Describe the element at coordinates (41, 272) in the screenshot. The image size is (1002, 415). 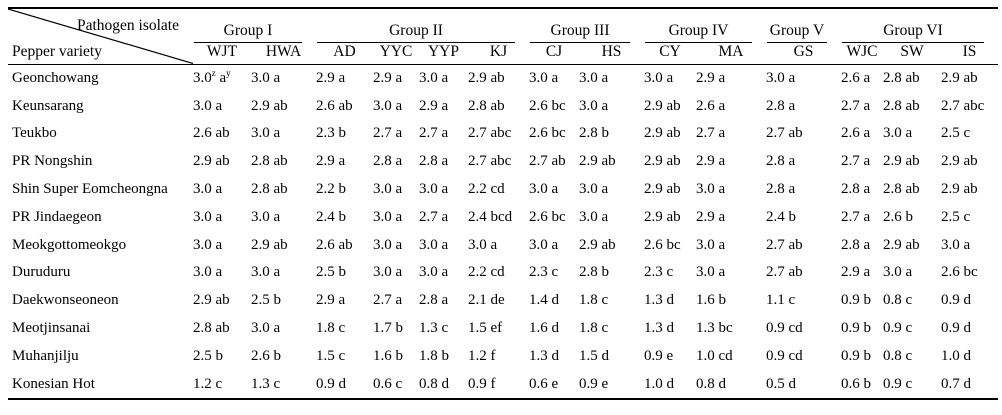
I see `variety-cell: Duruduru` at that location.